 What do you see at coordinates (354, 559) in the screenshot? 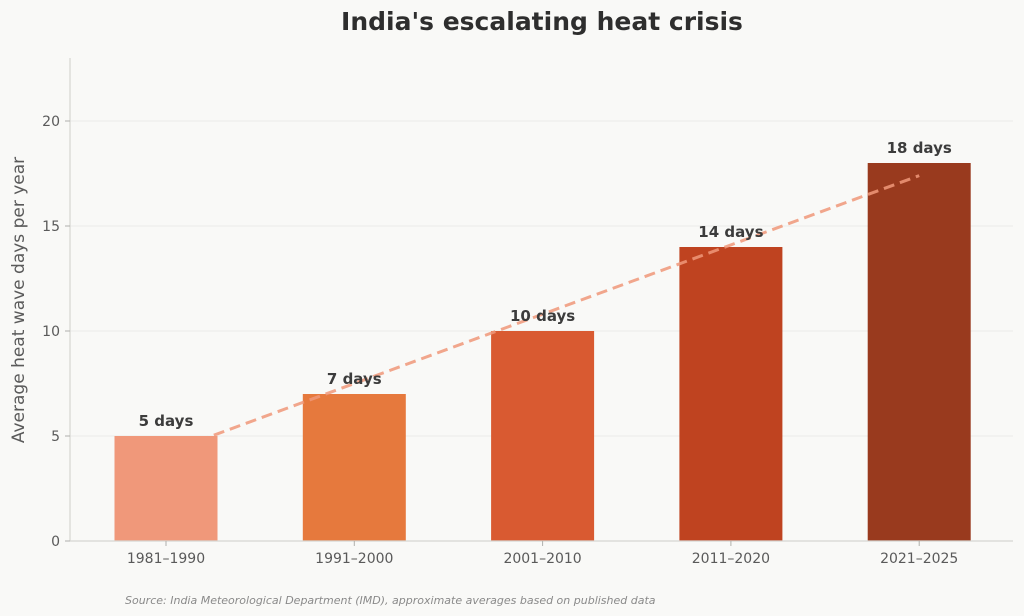
I see `x-tick-label-1: 1991–2000` at bounding box center [354, 559].